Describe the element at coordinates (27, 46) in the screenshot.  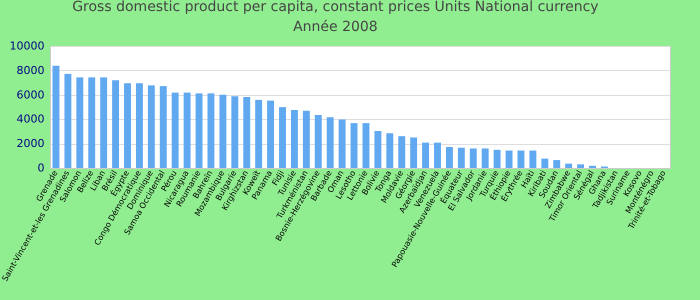
I see `y-tick-label: 10000` at that location.